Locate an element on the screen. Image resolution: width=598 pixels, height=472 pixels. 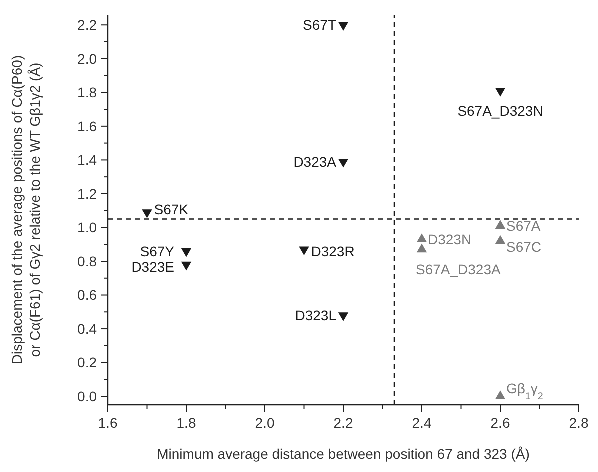
x-tick-label: 2.8 is located at coordinates (579, 423).